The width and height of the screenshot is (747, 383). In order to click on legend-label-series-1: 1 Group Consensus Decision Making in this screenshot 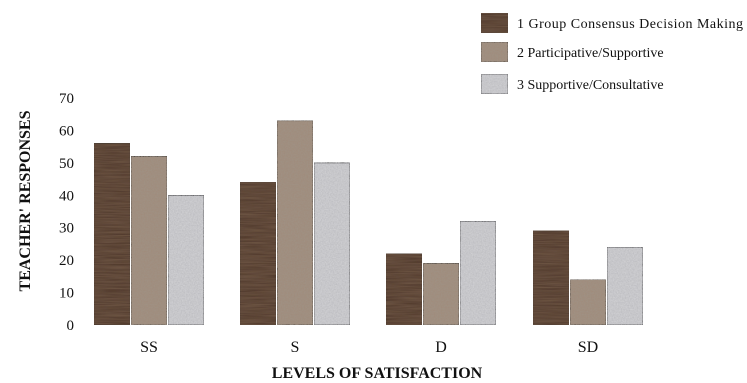, I will do `click(630, 24)`.